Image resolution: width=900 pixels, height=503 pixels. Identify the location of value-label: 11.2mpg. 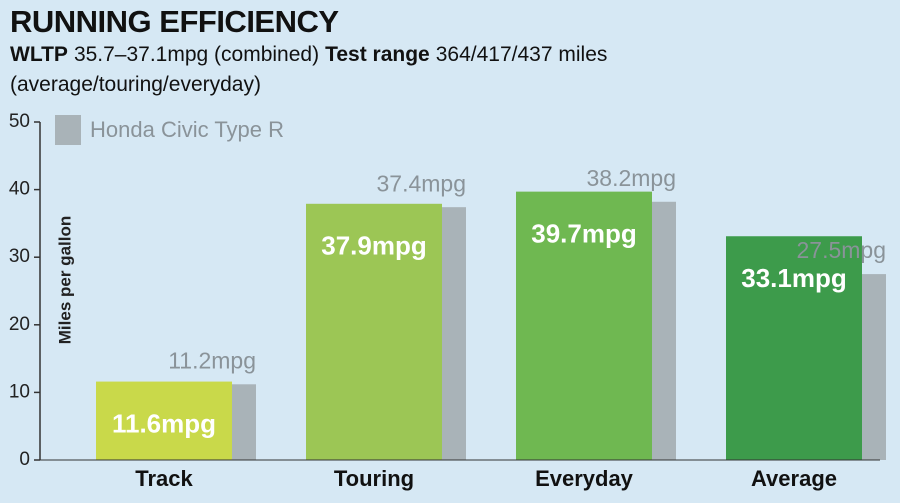
(212, 360).